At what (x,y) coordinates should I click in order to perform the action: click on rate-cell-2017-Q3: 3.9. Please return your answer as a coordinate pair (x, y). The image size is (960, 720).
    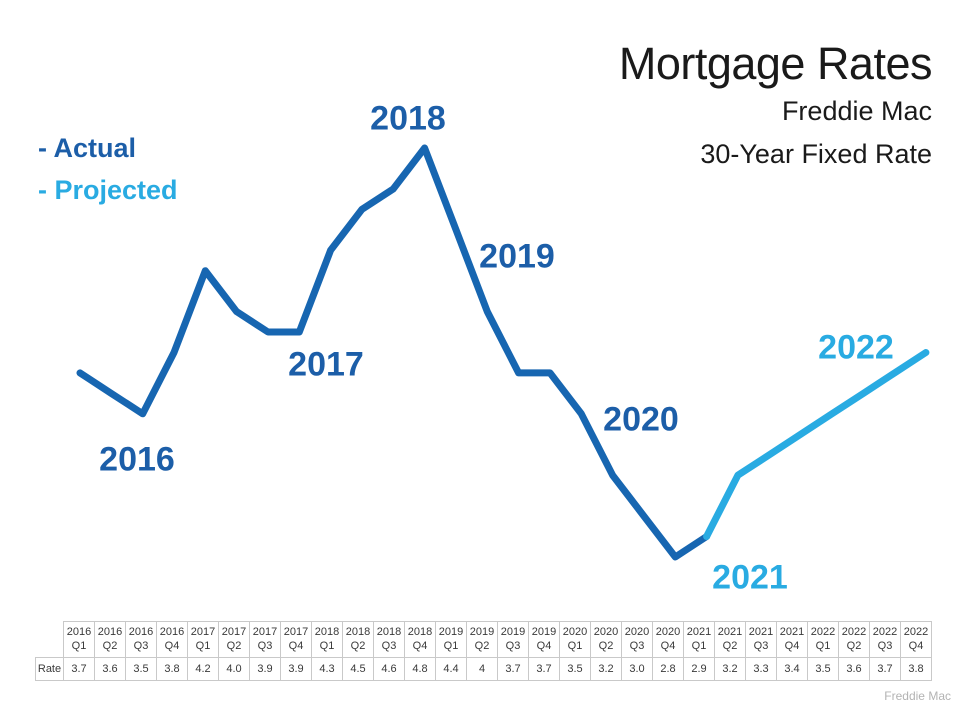
    Looking at the image, I should click on (265, 669).